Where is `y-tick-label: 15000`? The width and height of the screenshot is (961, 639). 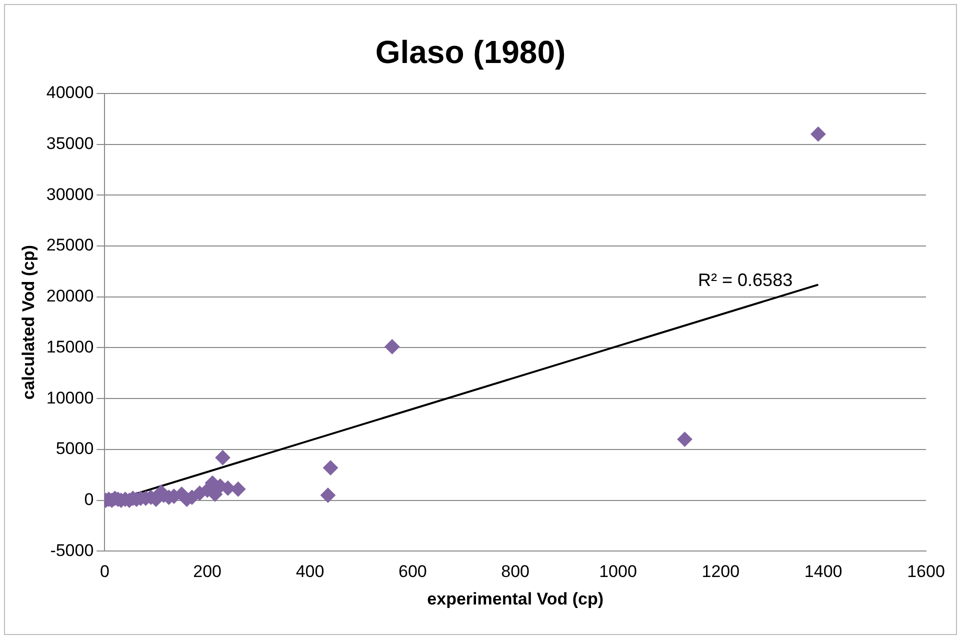
y-tick-label: 15000 is located at coordinates (70, 346).